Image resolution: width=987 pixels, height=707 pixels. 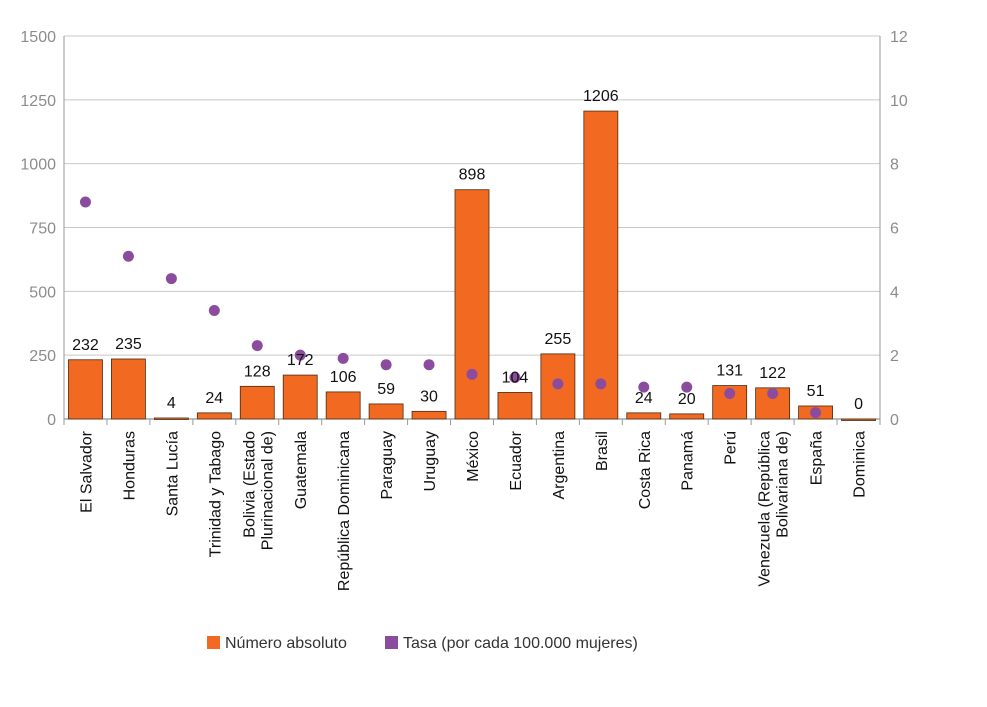 What do you see at coordinates (558, 339) in the screenshot?
I see `bar-value-label: 255` at bounding box center [558, 339].